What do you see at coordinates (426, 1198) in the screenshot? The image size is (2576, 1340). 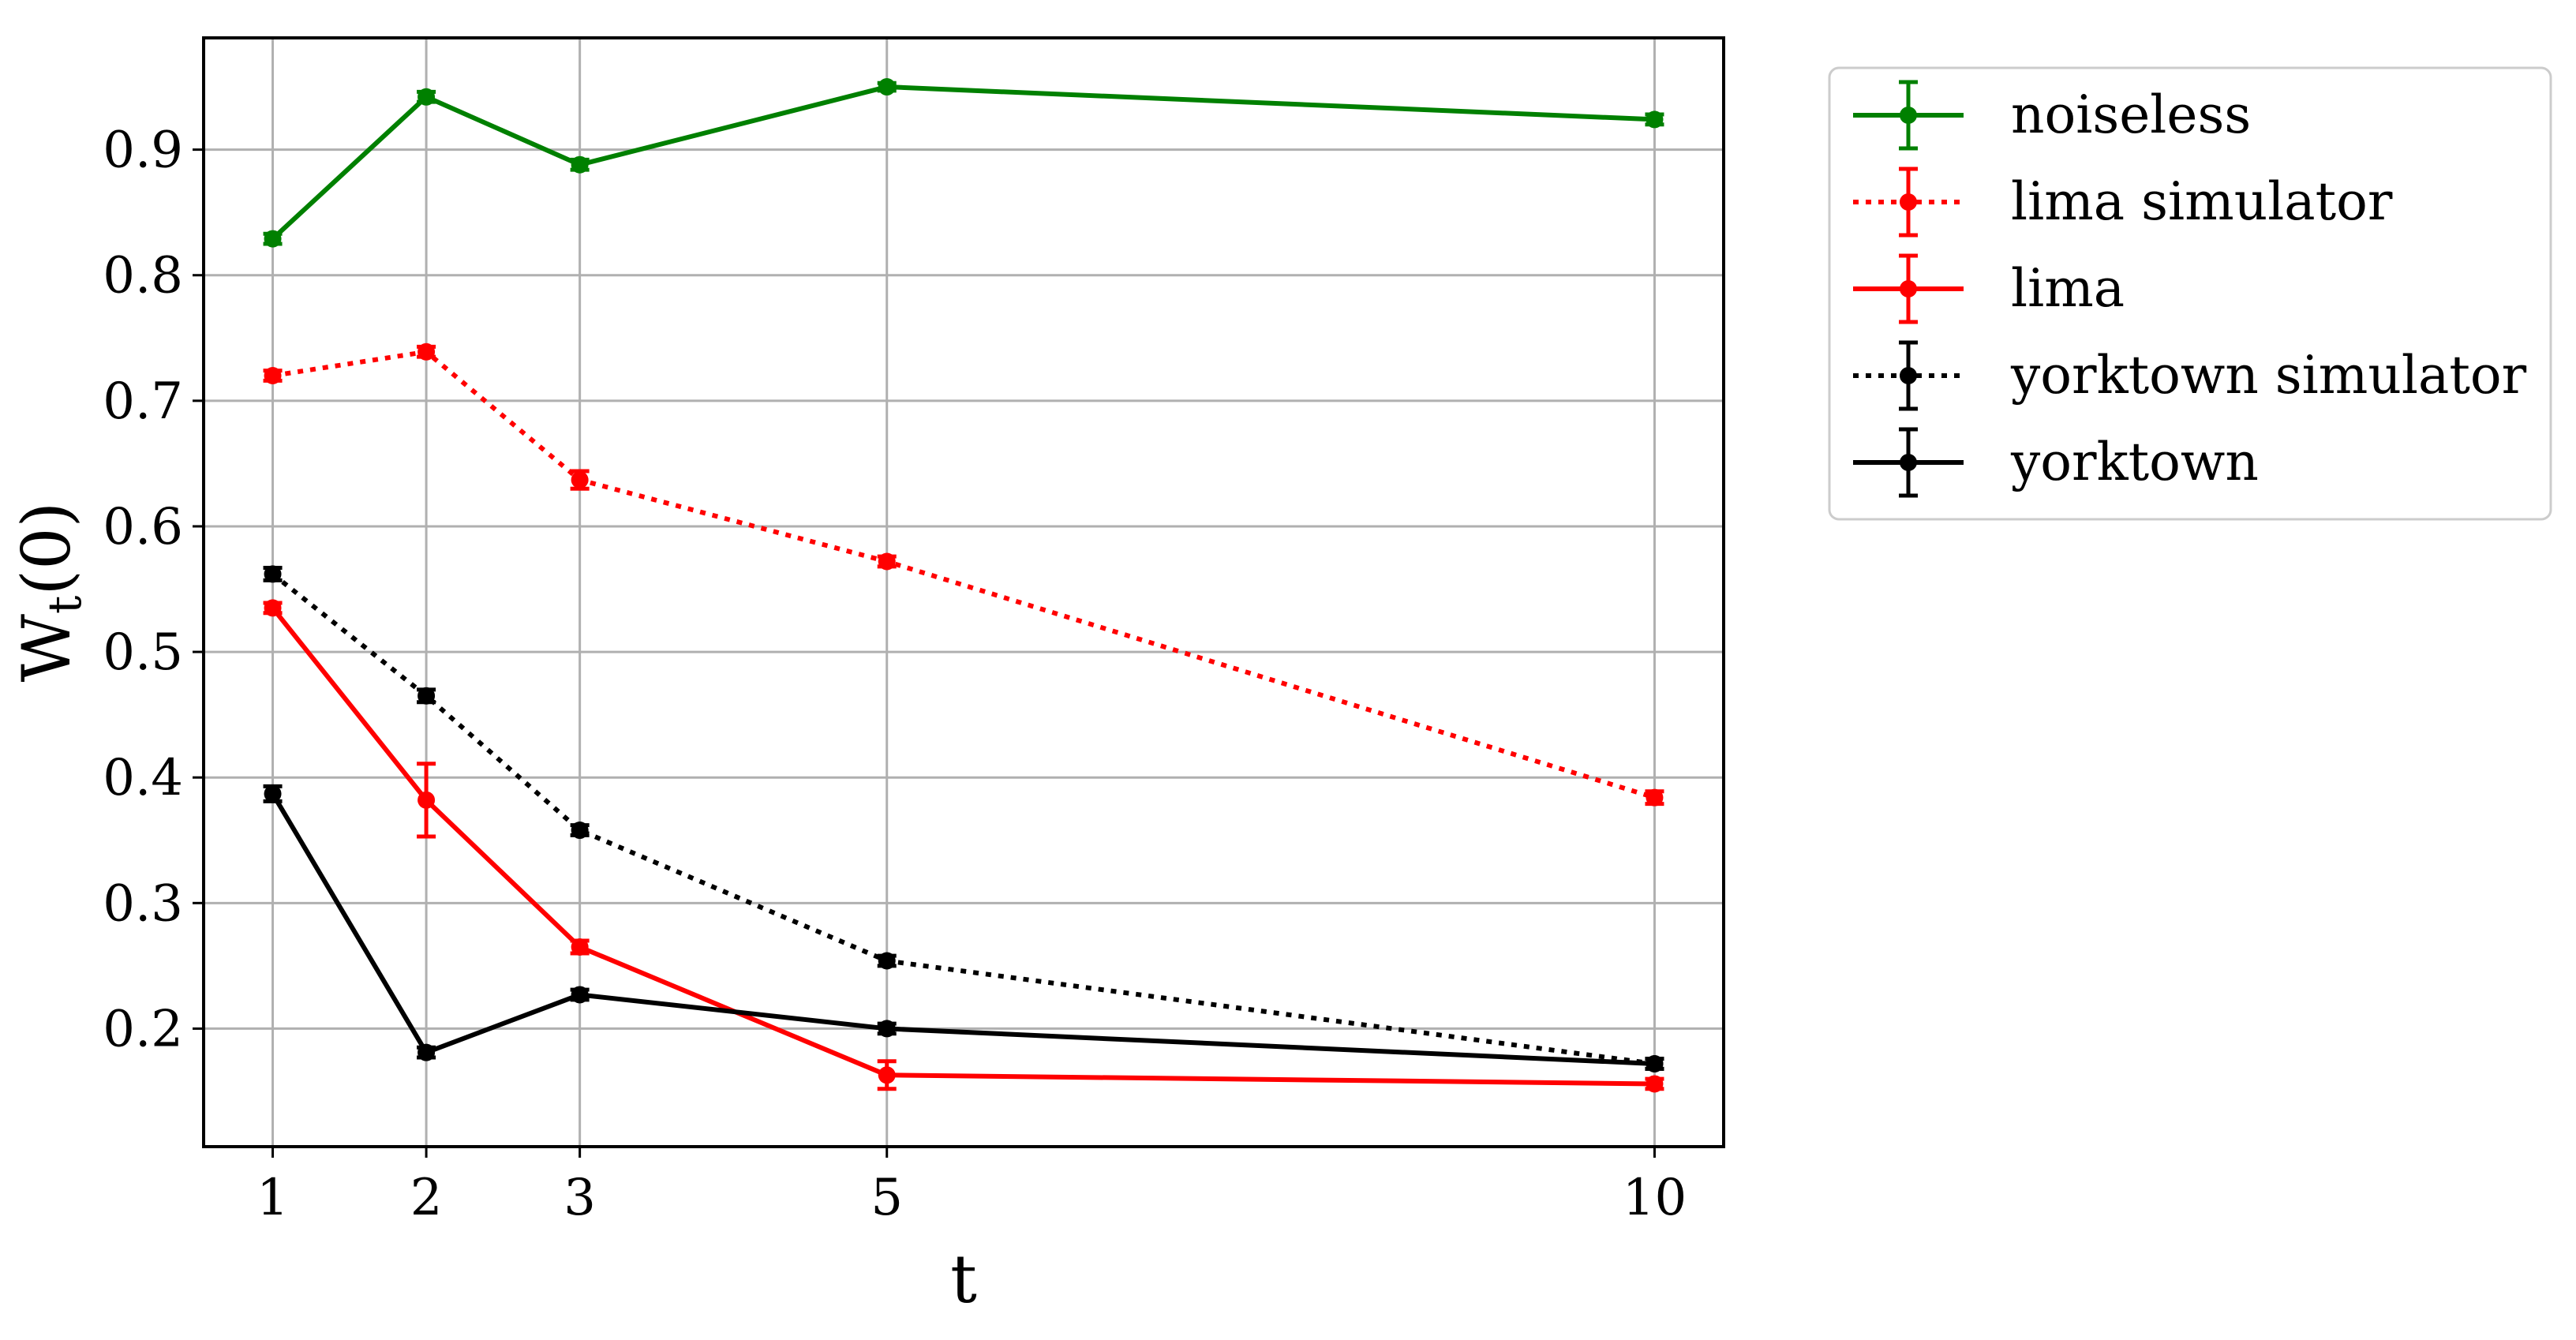 I see `x-tick-label: 2` at bounding box center [426, 1198].